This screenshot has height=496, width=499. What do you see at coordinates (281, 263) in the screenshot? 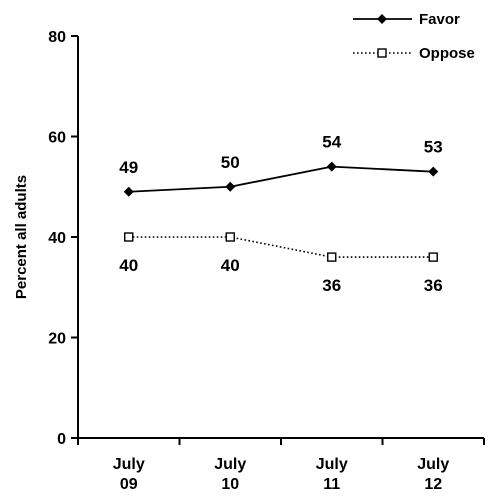
I see `series-oppose: 40 40 36 36` at bounding box center [281, 263].